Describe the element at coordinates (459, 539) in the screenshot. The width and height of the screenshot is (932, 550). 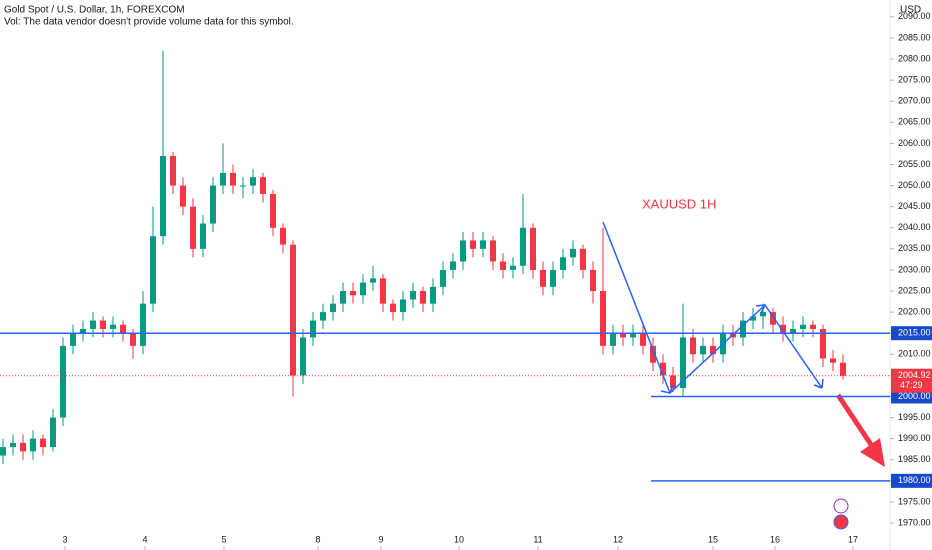
I see `x-tick-label: 10` at that location.